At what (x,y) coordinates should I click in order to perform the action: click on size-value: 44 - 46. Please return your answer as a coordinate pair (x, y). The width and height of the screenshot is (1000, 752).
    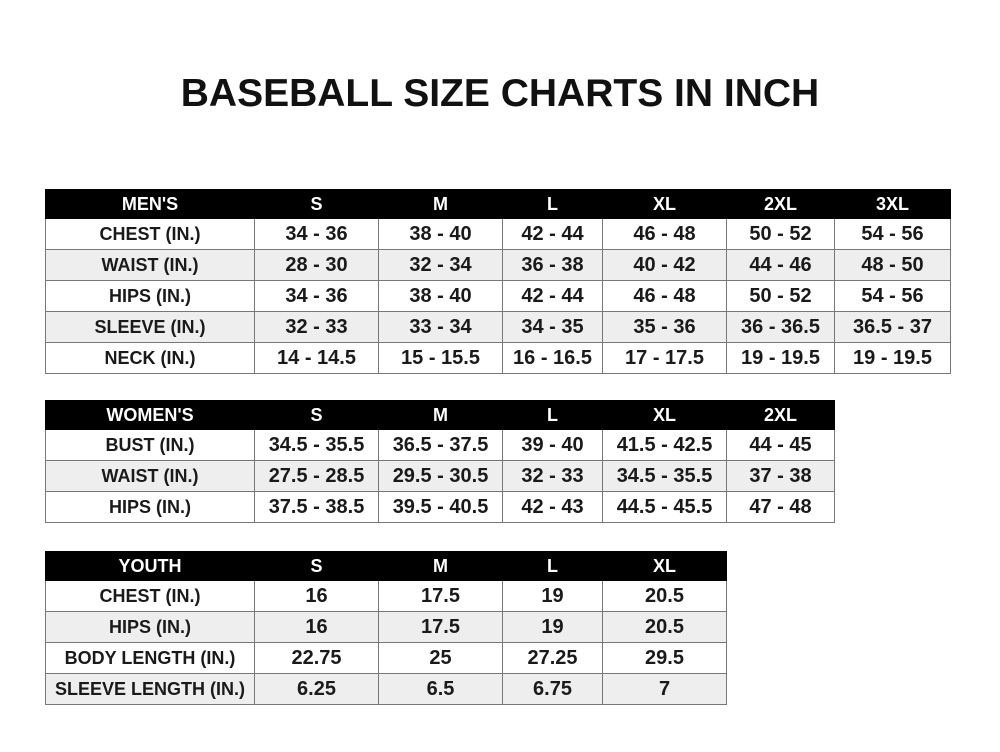
    Looking at the image, I should click on (780, 265).